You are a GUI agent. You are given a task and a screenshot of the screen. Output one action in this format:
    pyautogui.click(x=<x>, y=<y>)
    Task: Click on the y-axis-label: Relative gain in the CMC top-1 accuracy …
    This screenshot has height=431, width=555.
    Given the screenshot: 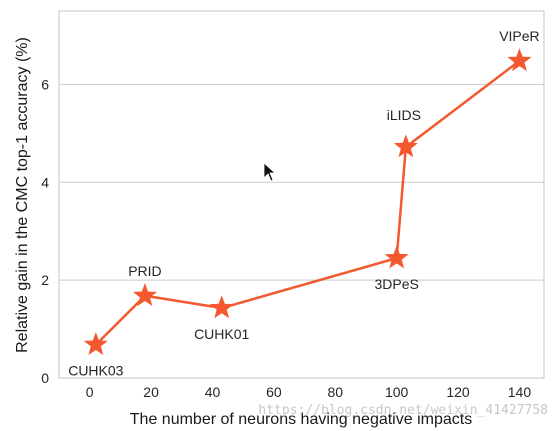 What is the action you would take?
    pyautogui.click(x=22, y=195)
    